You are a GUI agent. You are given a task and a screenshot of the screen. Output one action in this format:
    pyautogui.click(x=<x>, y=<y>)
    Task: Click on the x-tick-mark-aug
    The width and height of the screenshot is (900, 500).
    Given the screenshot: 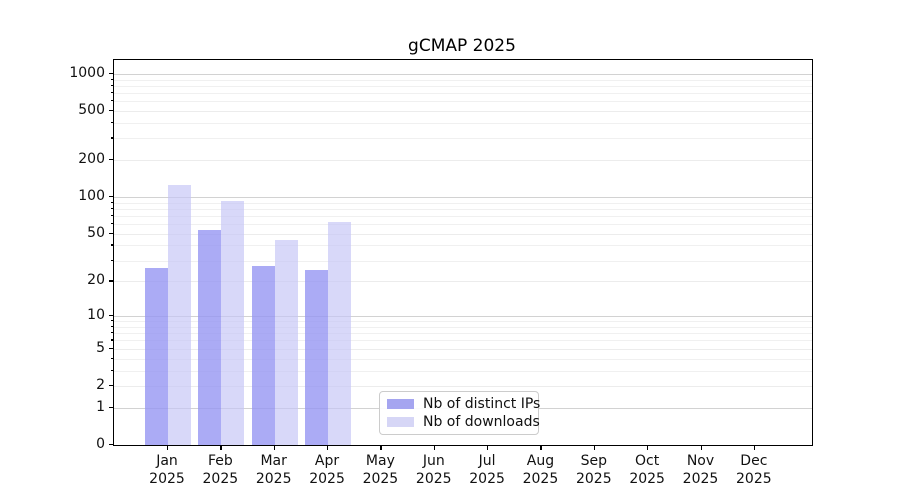 What is the action you would take?
    pyautogui.click(x=541, y=447)
    